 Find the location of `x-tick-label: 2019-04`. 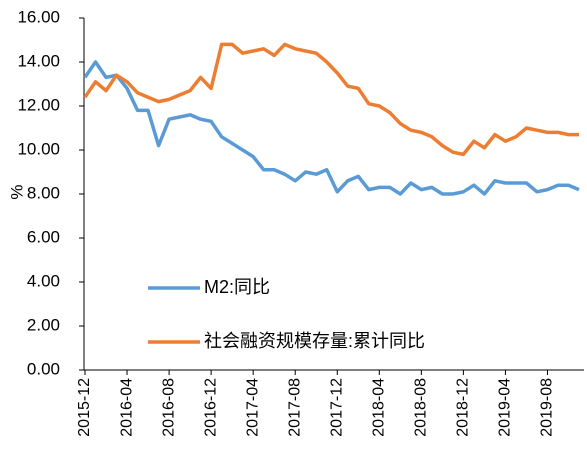

x-tick-label: 2019-04 is located at coordinates (505, 407).